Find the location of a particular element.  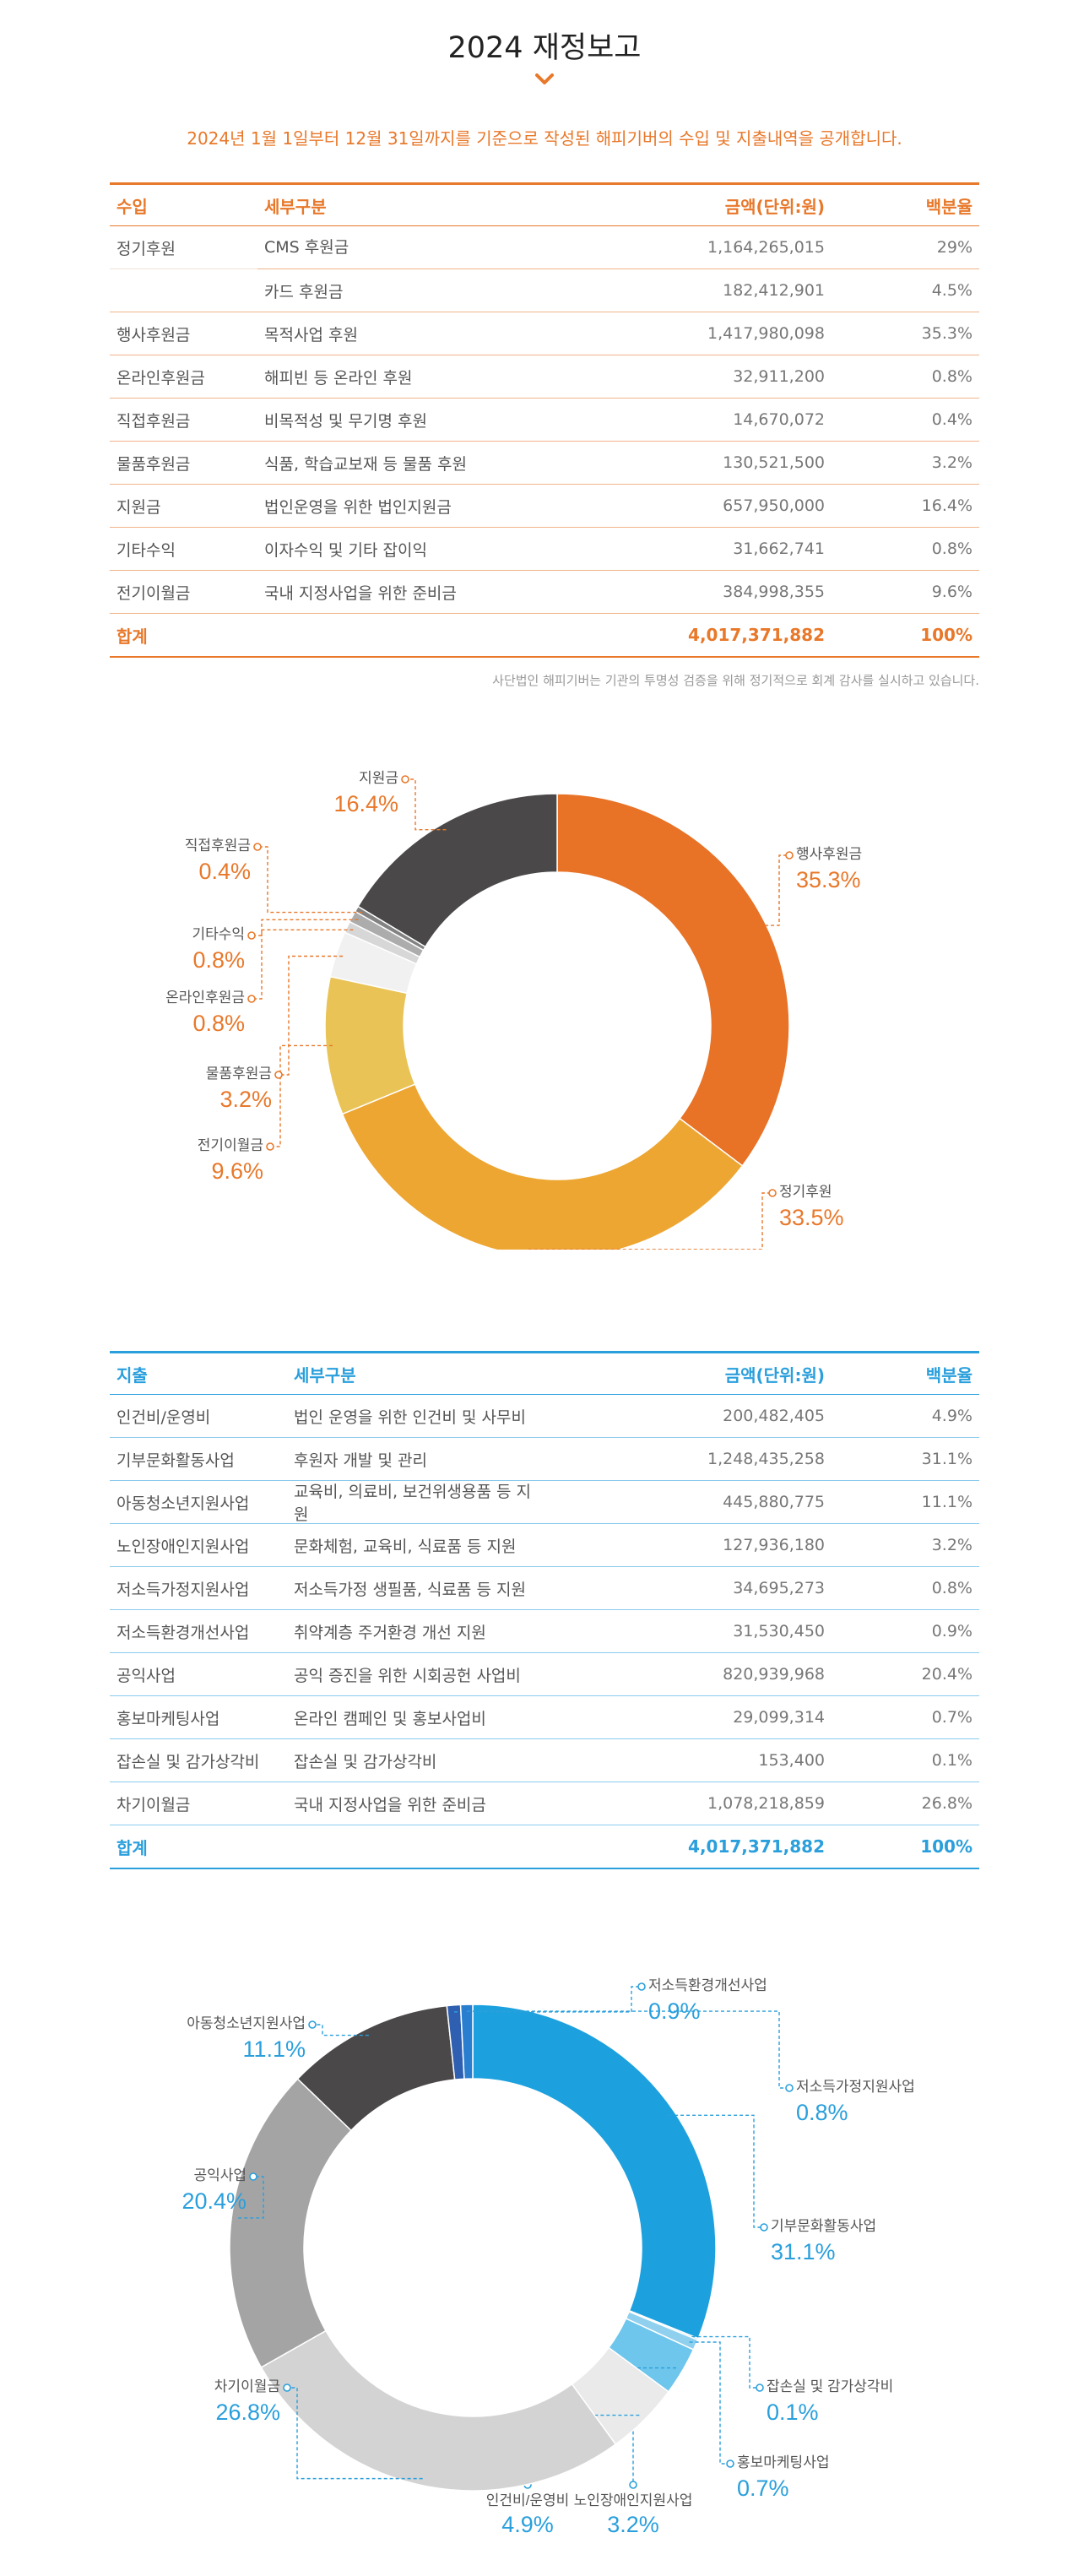

slice-label: 지원금 is located at coordinates (378, 778).